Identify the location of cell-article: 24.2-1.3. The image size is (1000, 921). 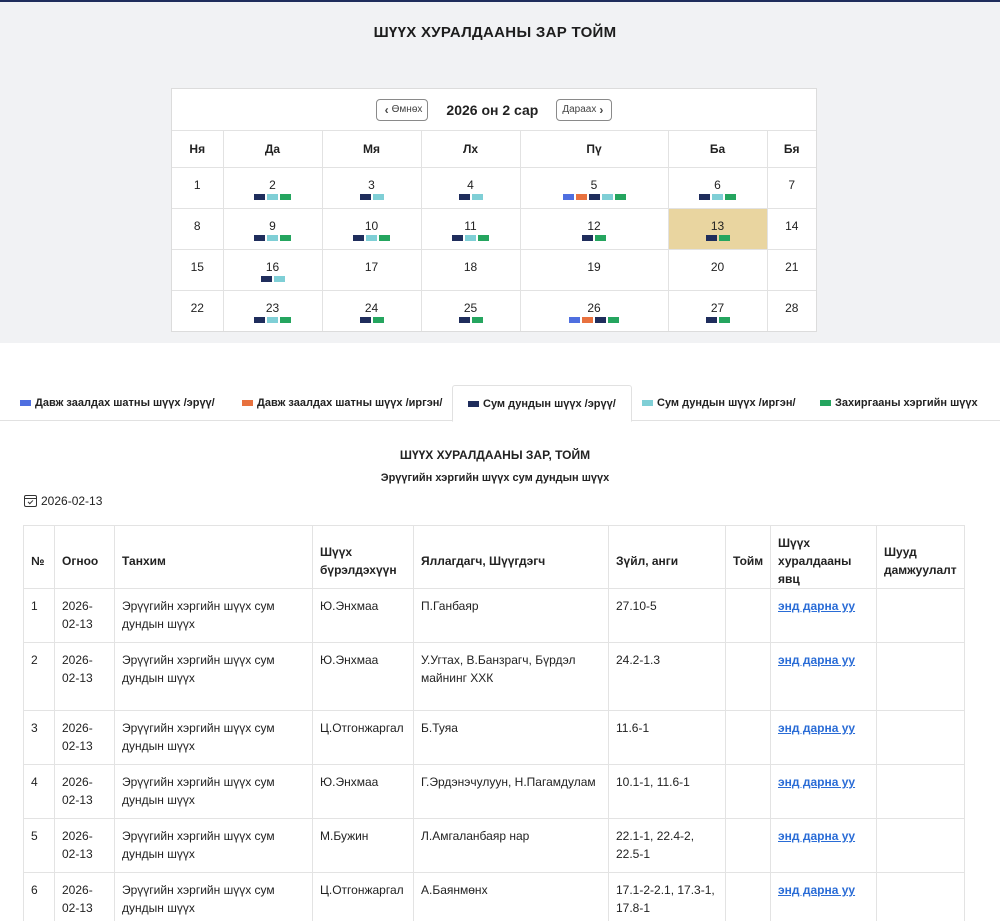
(667, 676).